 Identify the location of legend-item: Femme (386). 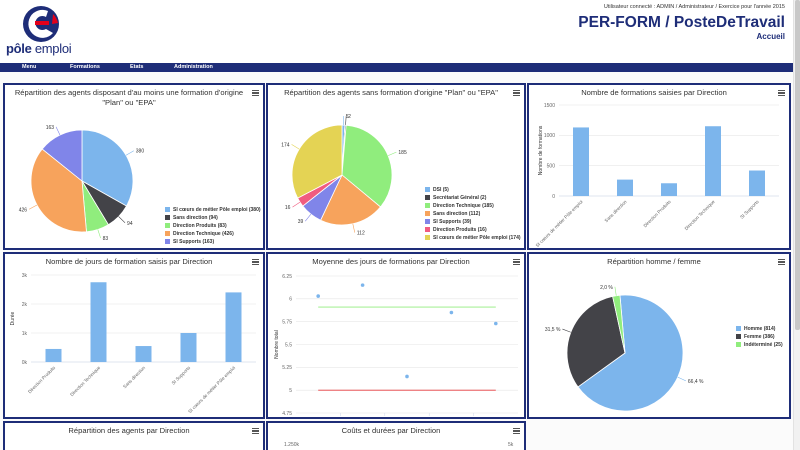
(759, 337).